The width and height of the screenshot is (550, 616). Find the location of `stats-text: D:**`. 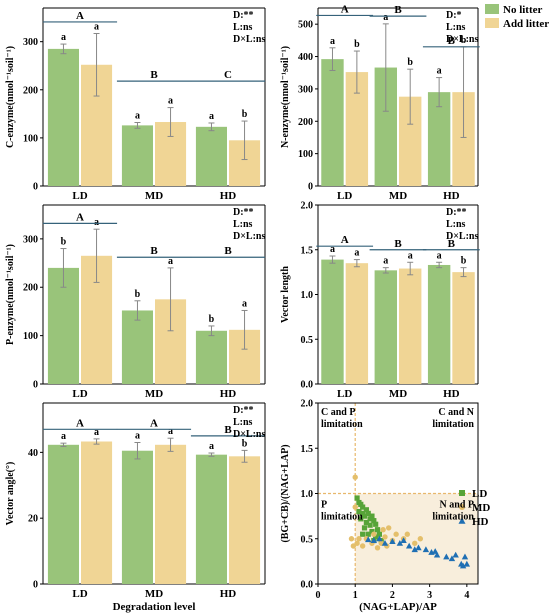

stats-text: D:** is located at coordinates (456, 212).